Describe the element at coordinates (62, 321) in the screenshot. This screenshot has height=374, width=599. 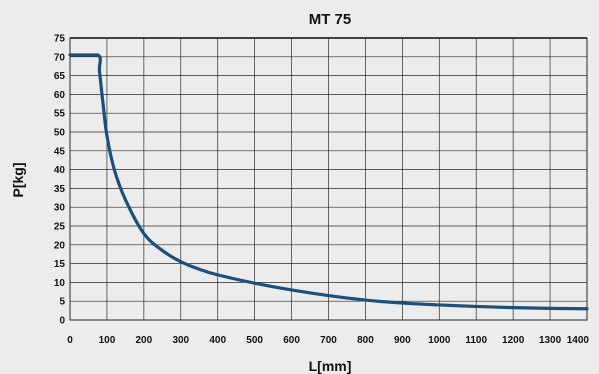
I see `y-tick-label: 0` at that location.